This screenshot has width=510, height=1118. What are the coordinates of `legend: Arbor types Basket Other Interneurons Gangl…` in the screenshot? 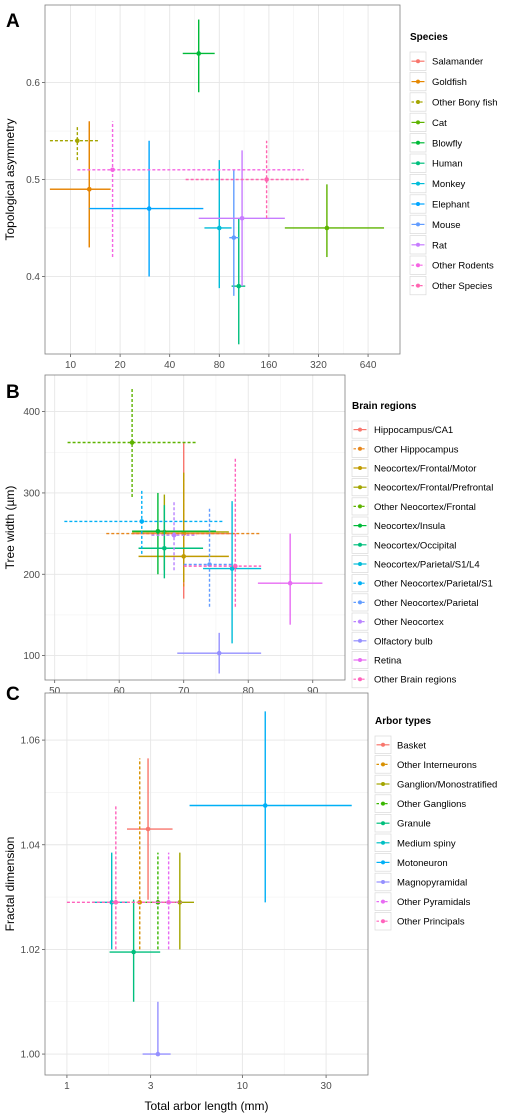 It's located at (435, 823).